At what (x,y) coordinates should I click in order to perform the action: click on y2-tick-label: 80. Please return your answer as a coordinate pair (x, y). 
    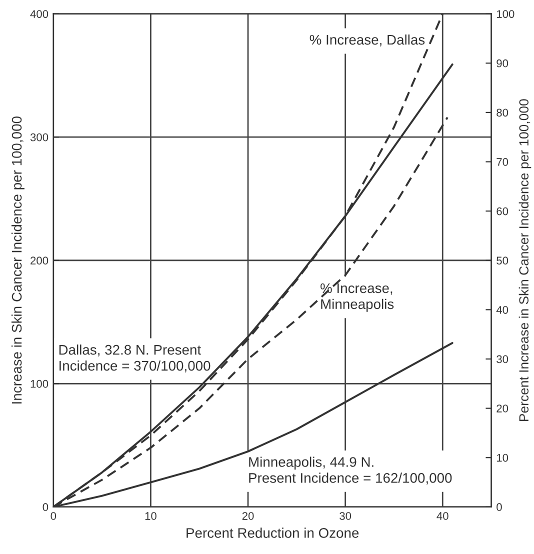
    Looking at the image, I should click on (502, 112).